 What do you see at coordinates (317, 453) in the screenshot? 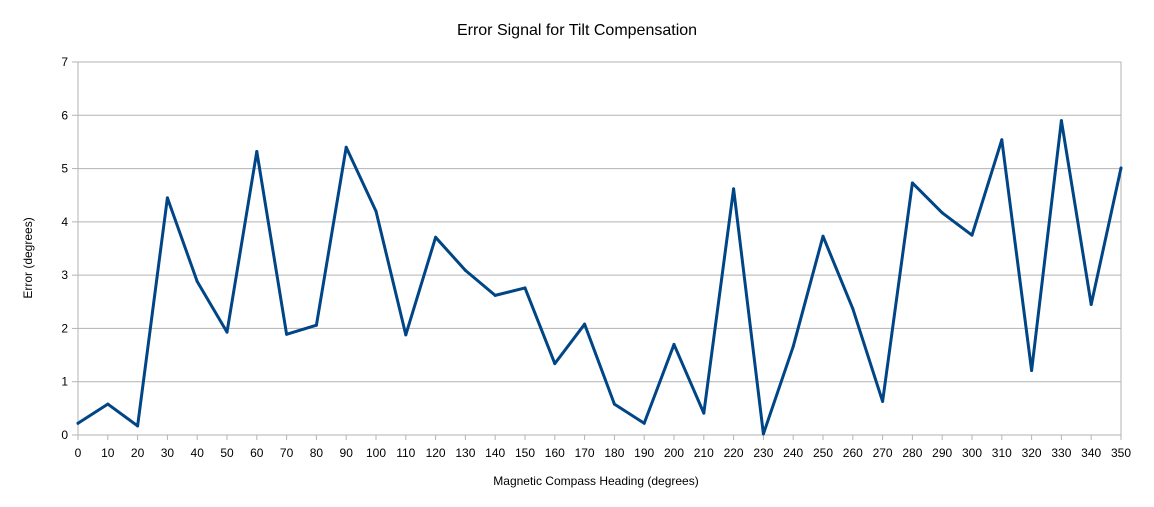
I see `x-tick-label: 80` at bounding box center [317, 453].